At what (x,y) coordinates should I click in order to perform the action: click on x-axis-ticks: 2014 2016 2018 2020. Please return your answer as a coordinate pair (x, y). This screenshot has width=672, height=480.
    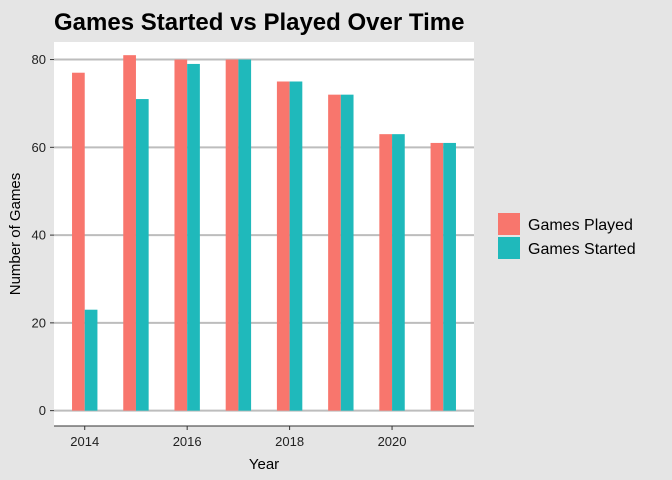
    Looking at the image, I should click on (238, 437).